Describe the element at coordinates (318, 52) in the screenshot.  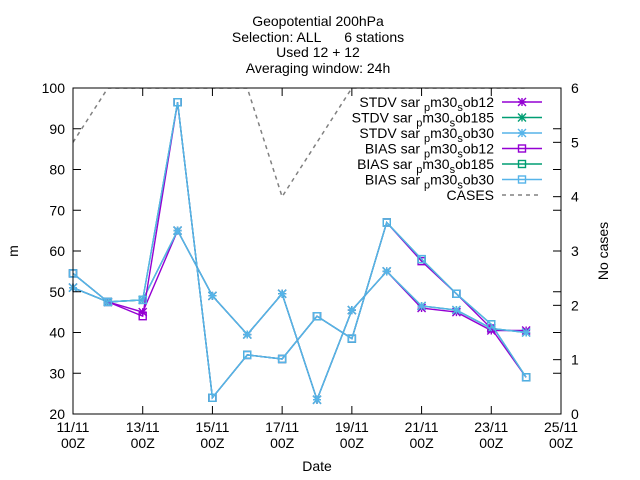
I see `title-line-3: Used 12 + 12` at that location.